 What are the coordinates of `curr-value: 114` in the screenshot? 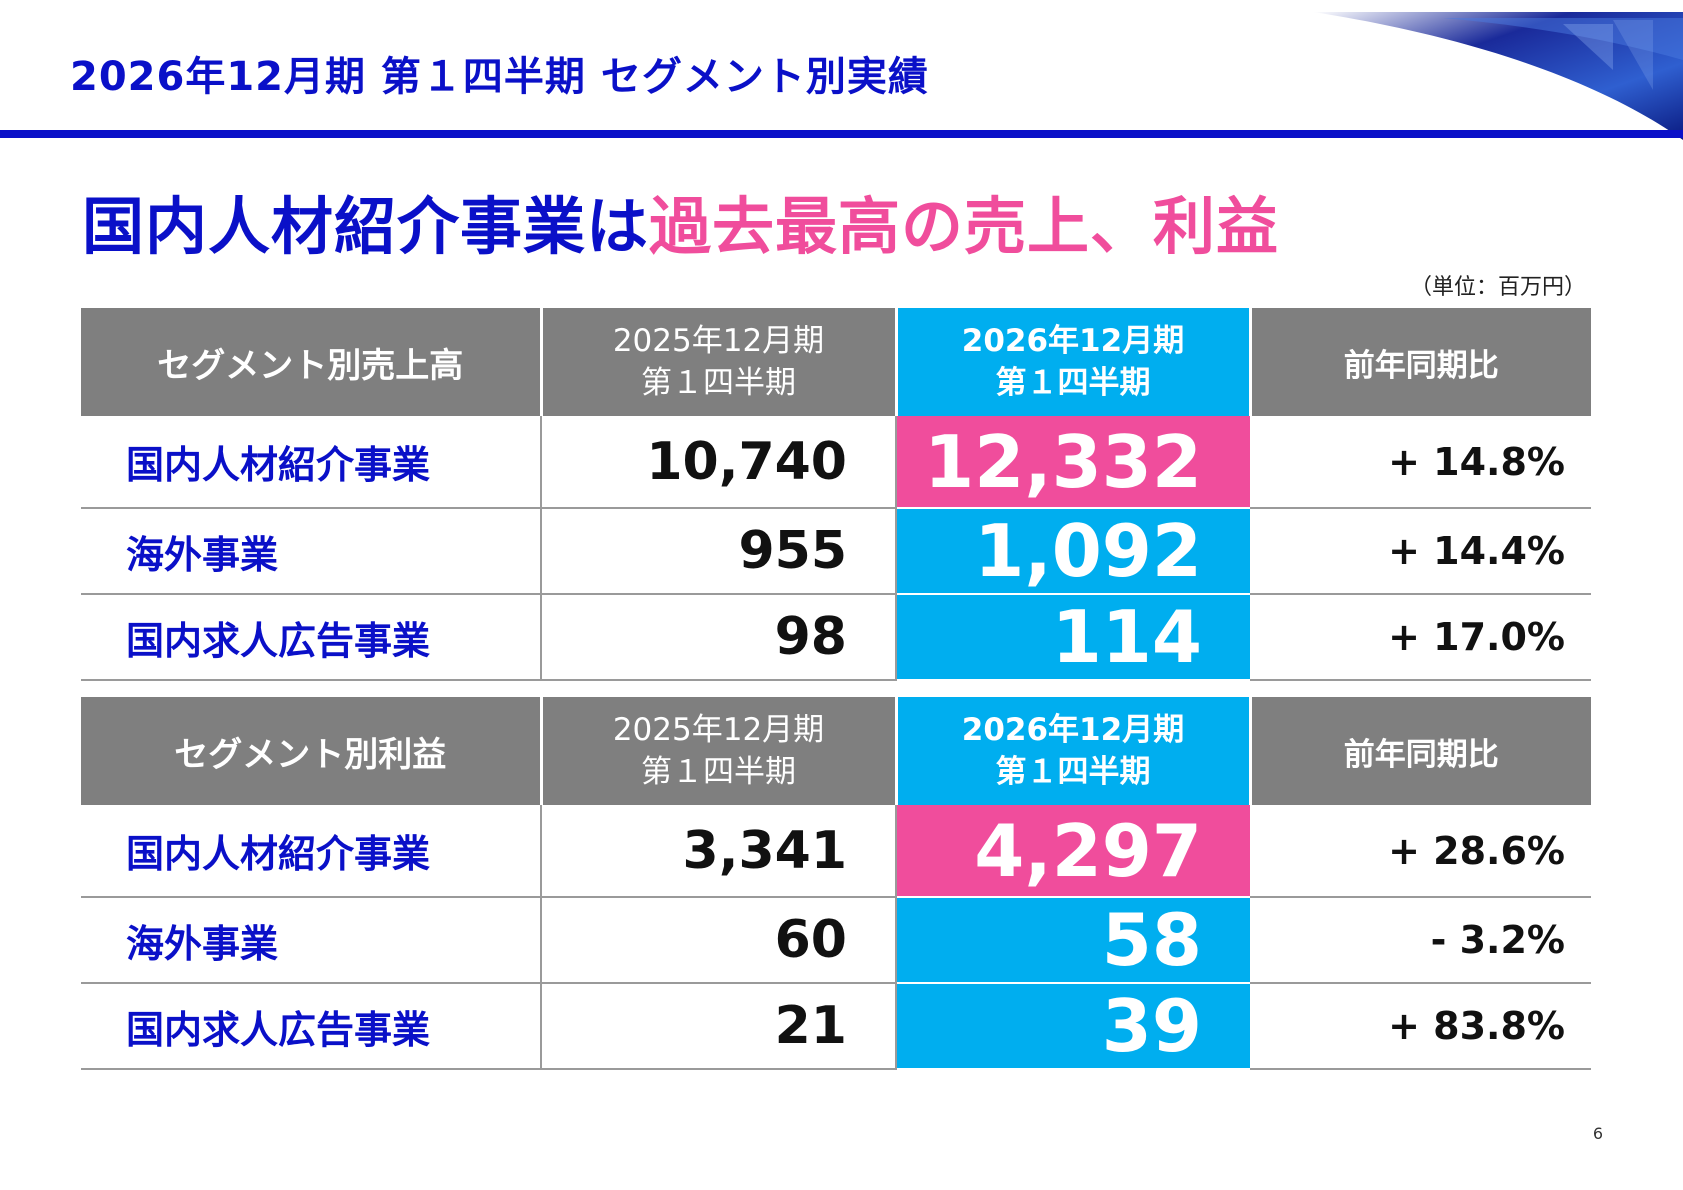 It's located at (1073, 637).